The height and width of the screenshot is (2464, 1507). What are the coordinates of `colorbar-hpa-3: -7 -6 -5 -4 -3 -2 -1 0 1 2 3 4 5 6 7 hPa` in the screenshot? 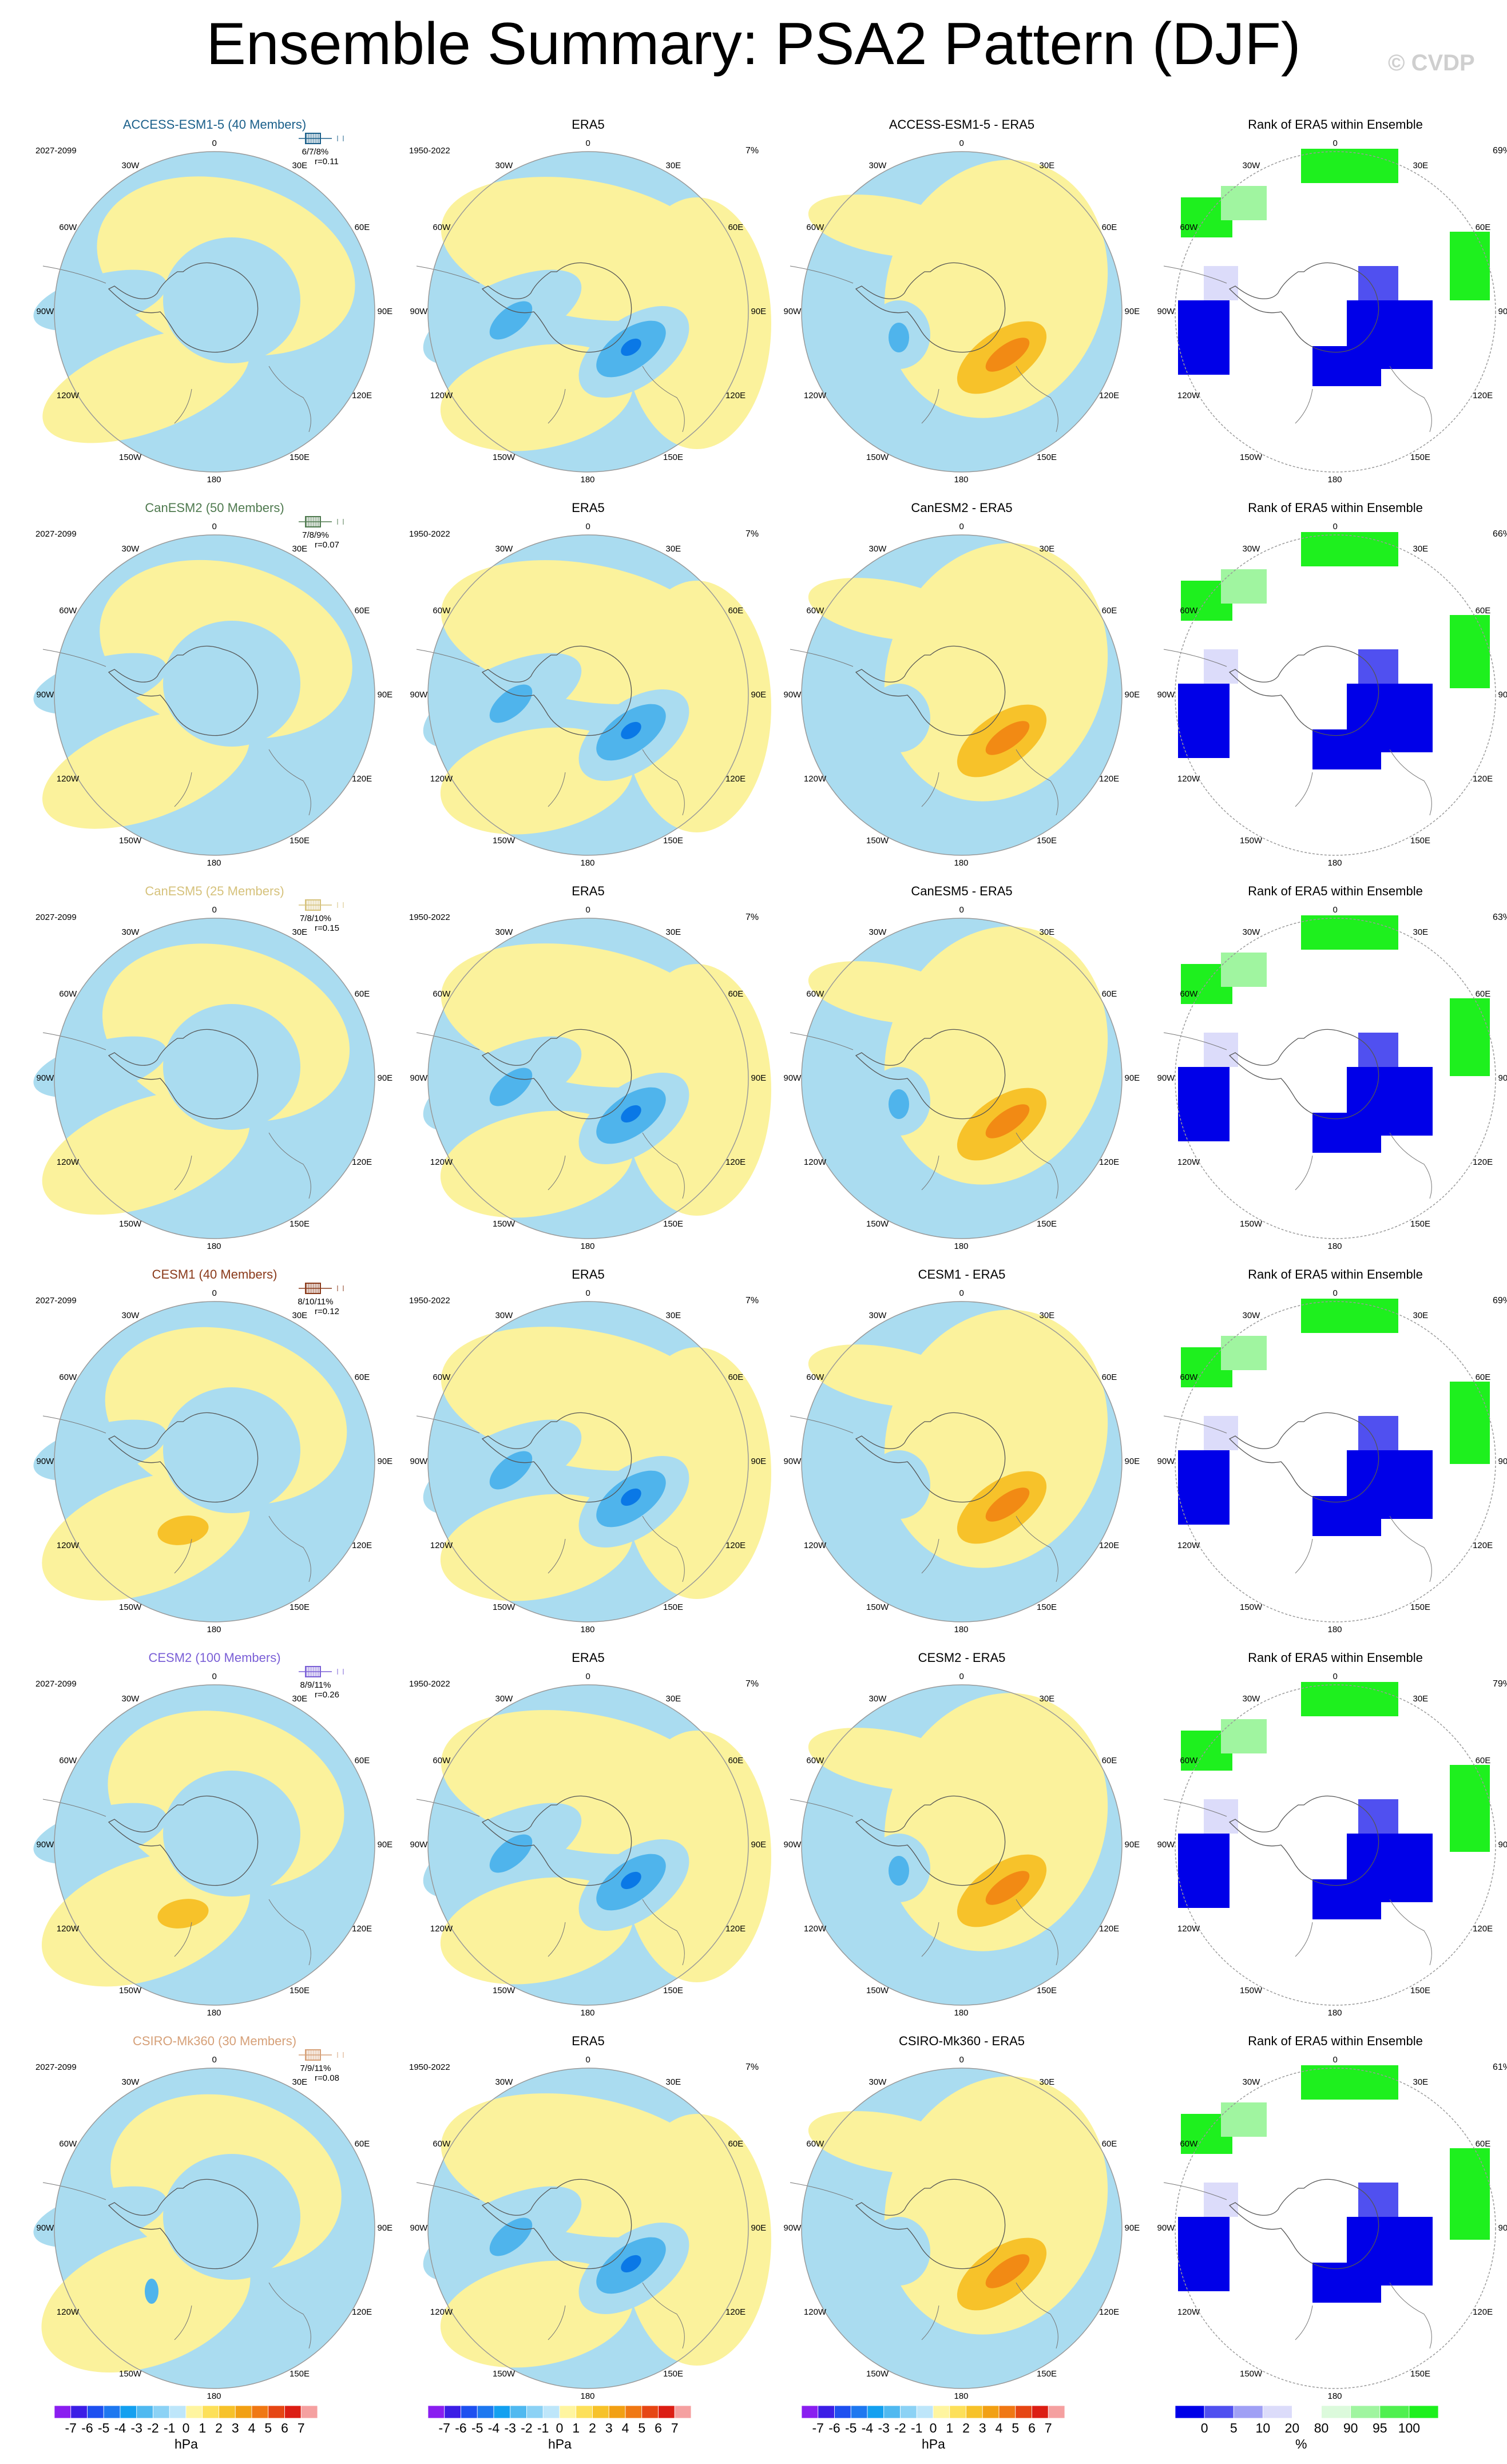 It's located at (933, 2428).